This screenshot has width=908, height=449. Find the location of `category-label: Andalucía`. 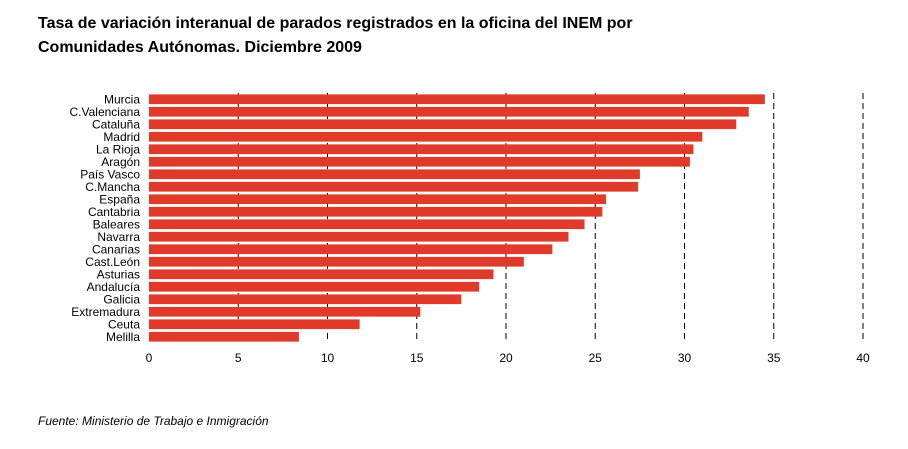

category-label: Andalucía is located at coordinates (114, 287).